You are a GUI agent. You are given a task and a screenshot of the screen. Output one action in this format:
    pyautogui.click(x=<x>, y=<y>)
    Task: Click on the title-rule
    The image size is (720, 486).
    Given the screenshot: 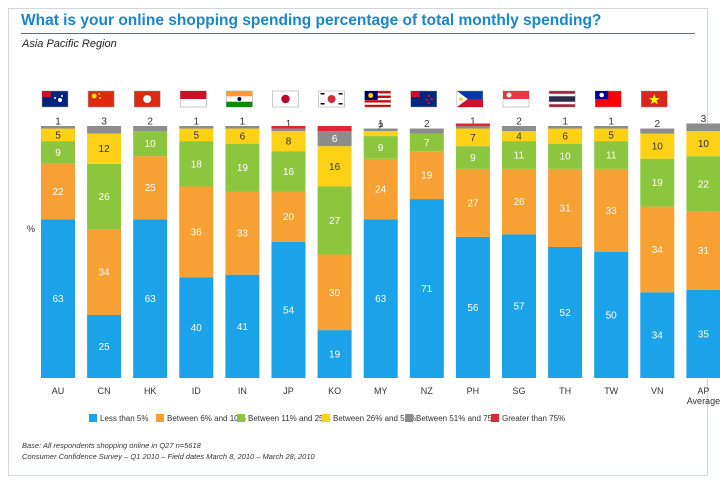 What is the action you would take?
    pyautogui.click(x=358, y=33)
    